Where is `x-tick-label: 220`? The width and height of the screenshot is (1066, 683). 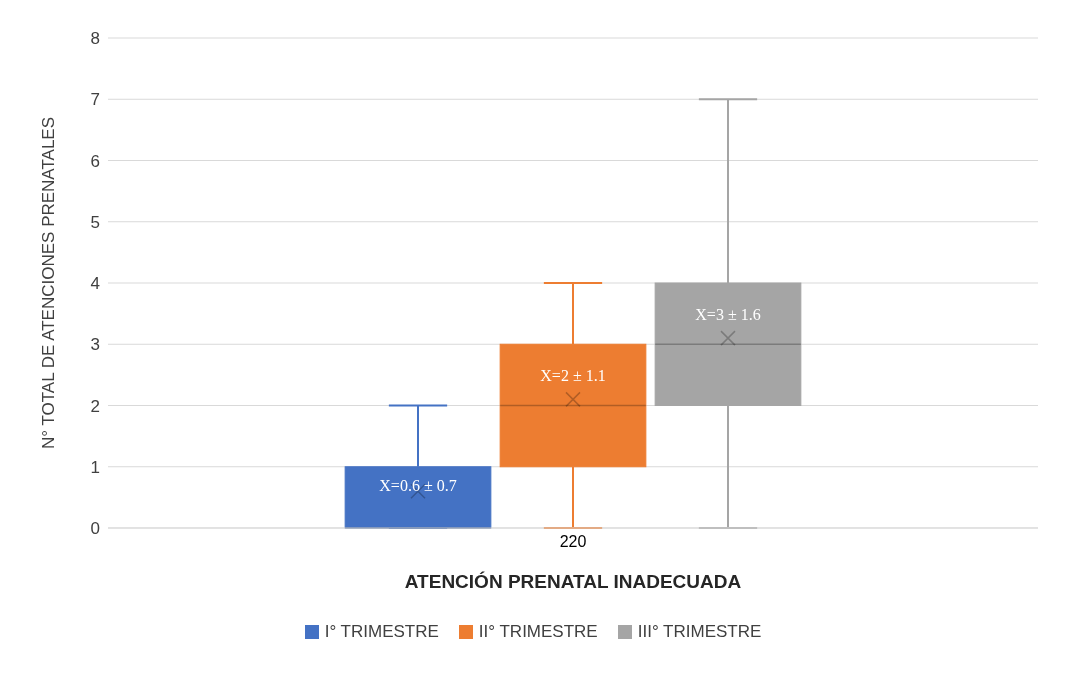 x-tick-label: 220 is located at coordinates (573, 542).